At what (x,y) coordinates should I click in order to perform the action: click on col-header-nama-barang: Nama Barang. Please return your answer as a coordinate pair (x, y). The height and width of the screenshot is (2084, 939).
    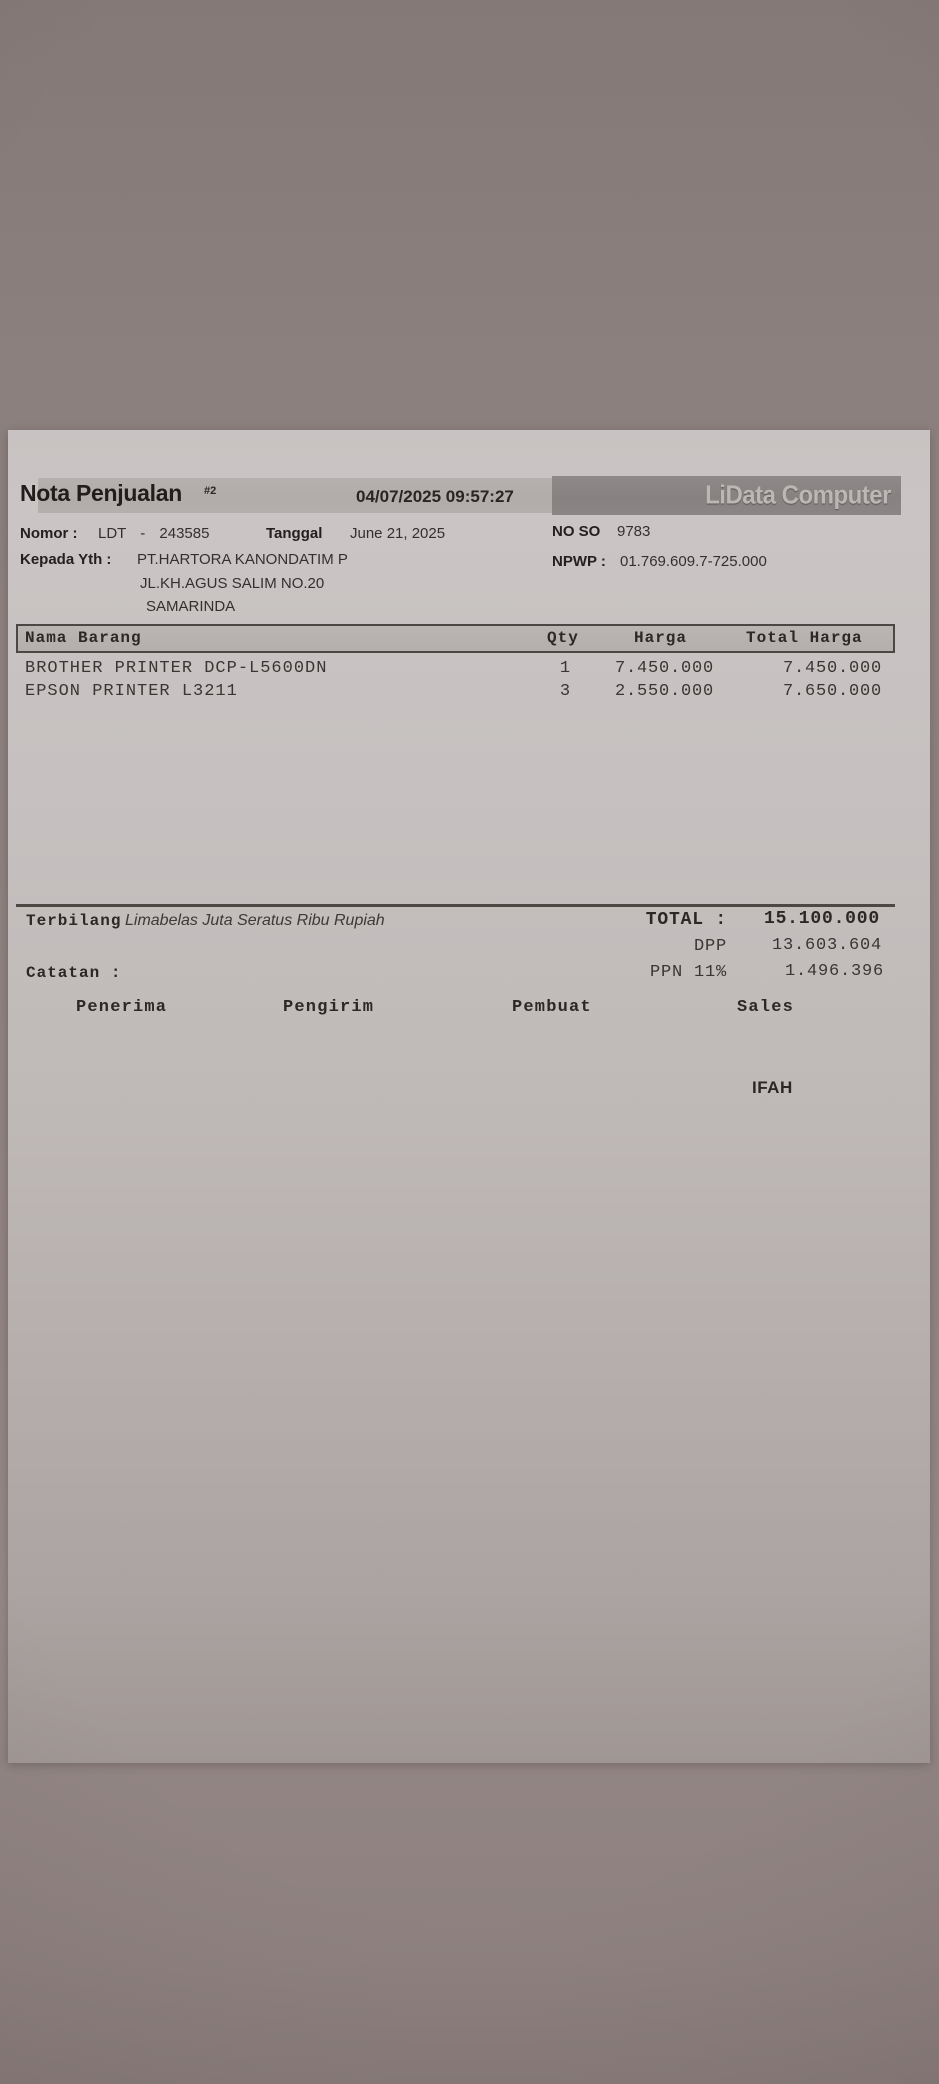
    Looking at the image, I should click on (83, 638).